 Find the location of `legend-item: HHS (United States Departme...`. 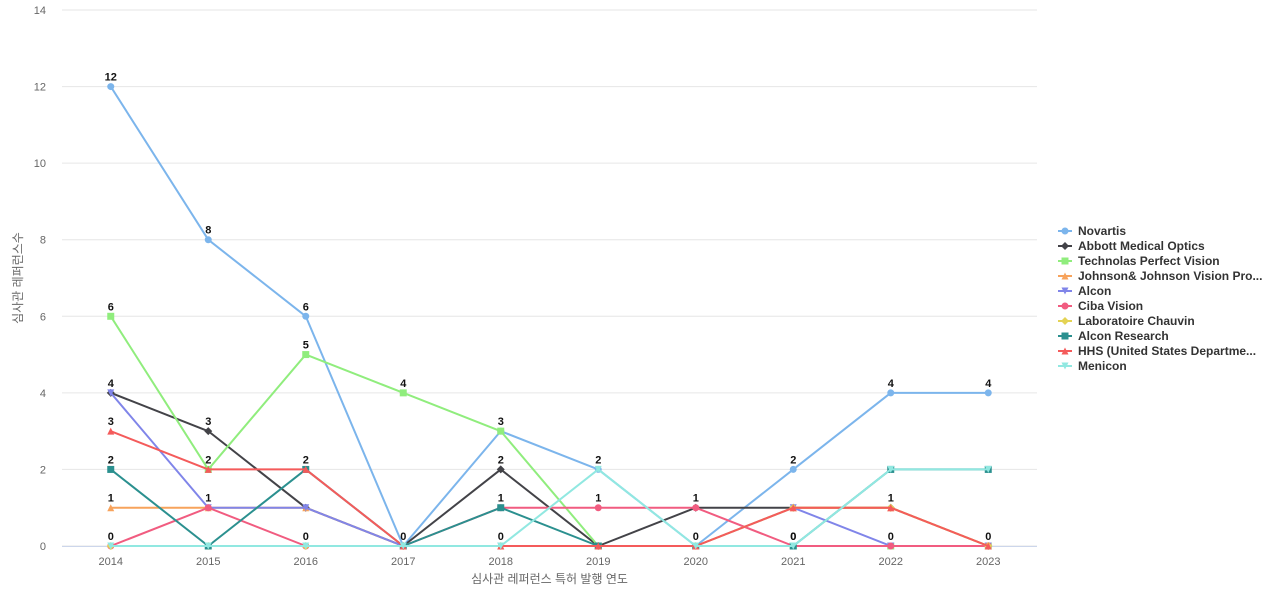

legend-item: HHS (United States Departme... is located at coordinates (1157, 351).